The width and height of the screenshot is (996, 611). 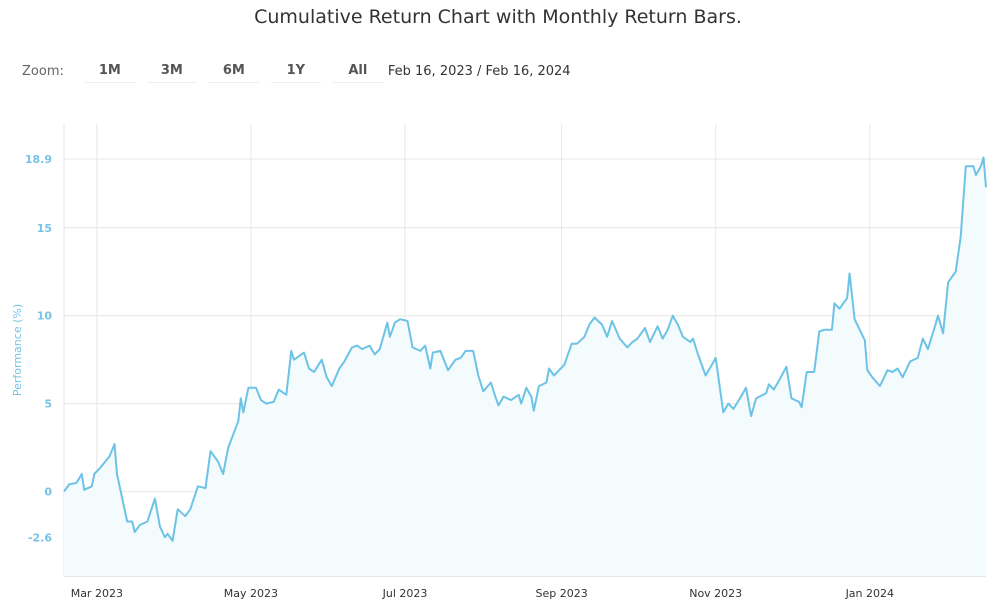 What do you see at coordinates (44, 228) in the screenshot?
I see `y-tick-label: 15` at bounding box center [44, 228].